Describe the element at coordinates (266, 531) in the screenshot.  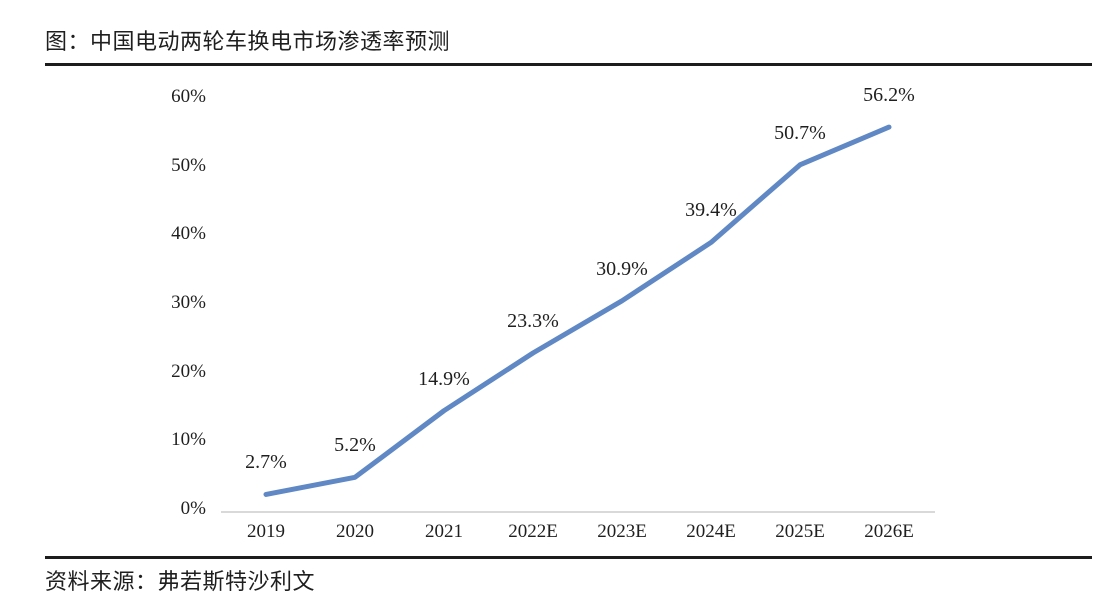
I see `x-tick-label: 2019` at that location.